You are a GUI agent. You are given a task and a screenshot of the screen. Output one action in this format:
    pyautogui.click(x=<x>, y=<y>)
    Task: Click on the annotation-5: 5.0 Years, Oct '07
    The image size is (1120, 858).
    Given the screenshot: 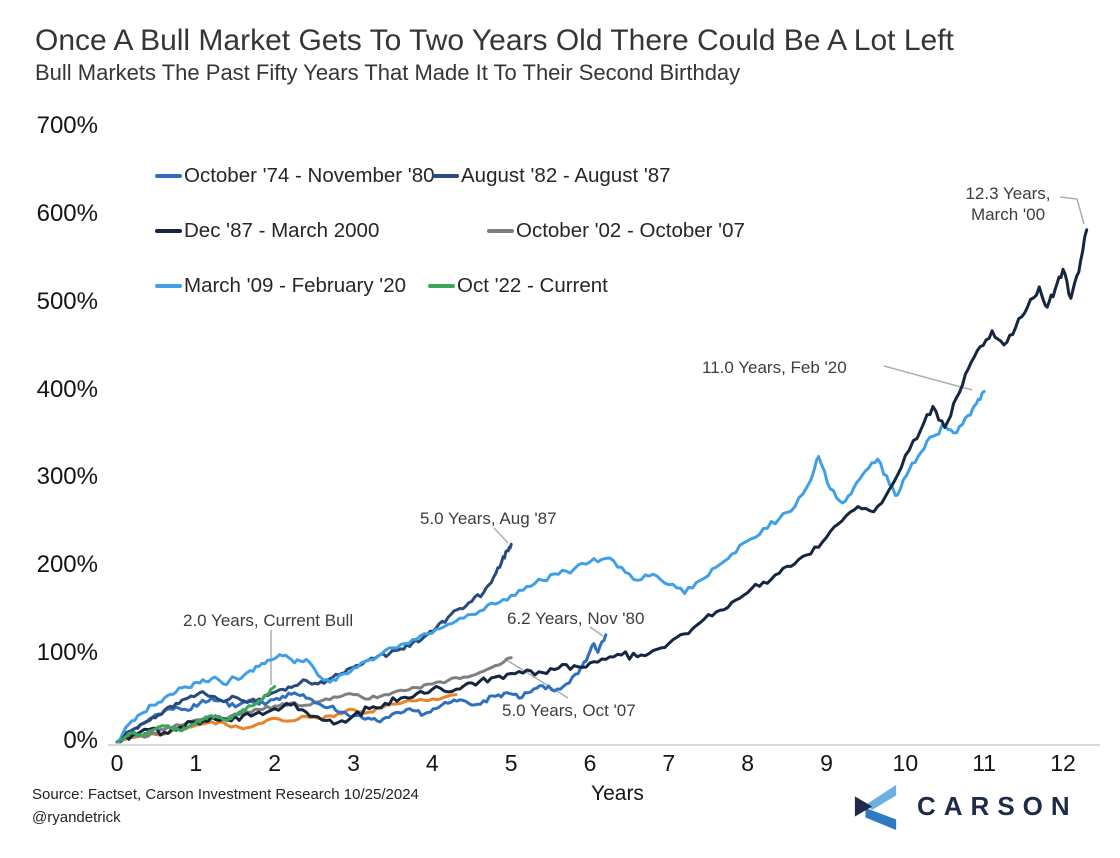 What is the action you would take?
    pyautogui.click(x=569, y=710)
    